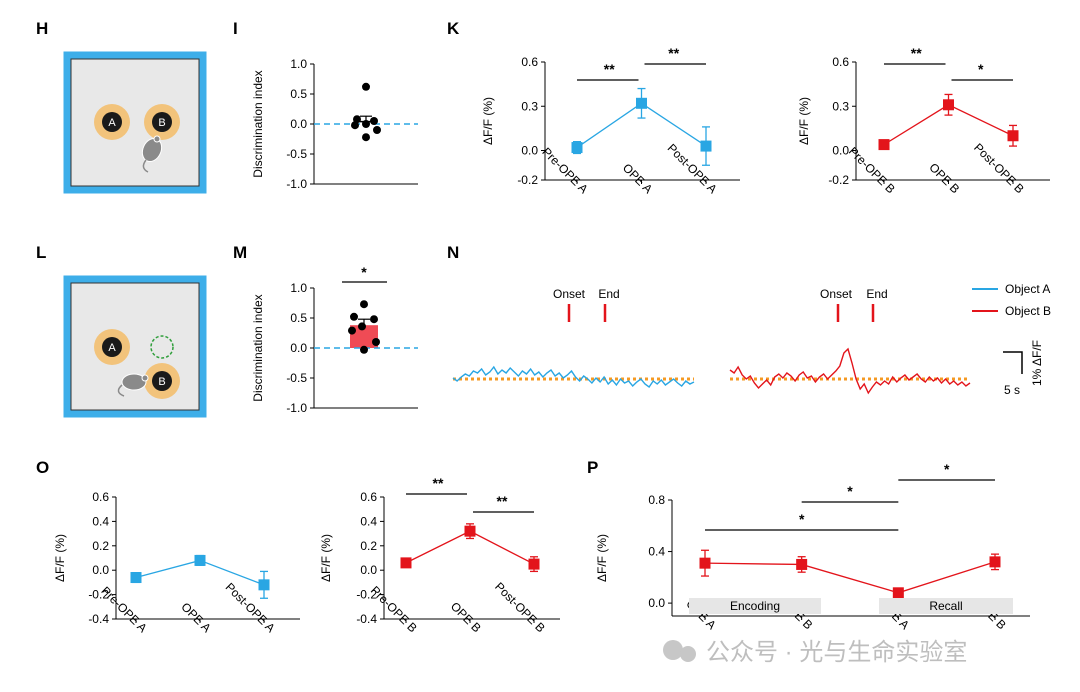 The width and height of the screenshot is (1080, 692). Describe the element at coordinates (334, 339) in the screenshot. I see `chart-m: 1.0 0.5 0.0 -0.5 -1.0 Discrimination index *` at that location.